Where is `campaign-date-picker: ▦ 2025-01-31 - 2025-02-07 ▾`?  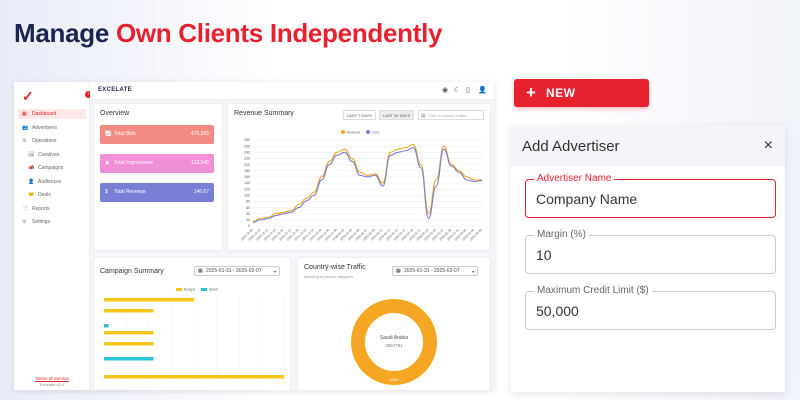
campaign-date-picker: ▦ 2025-01-31 - 2025-02-07 ▾ is located at coordinates (237, 271).